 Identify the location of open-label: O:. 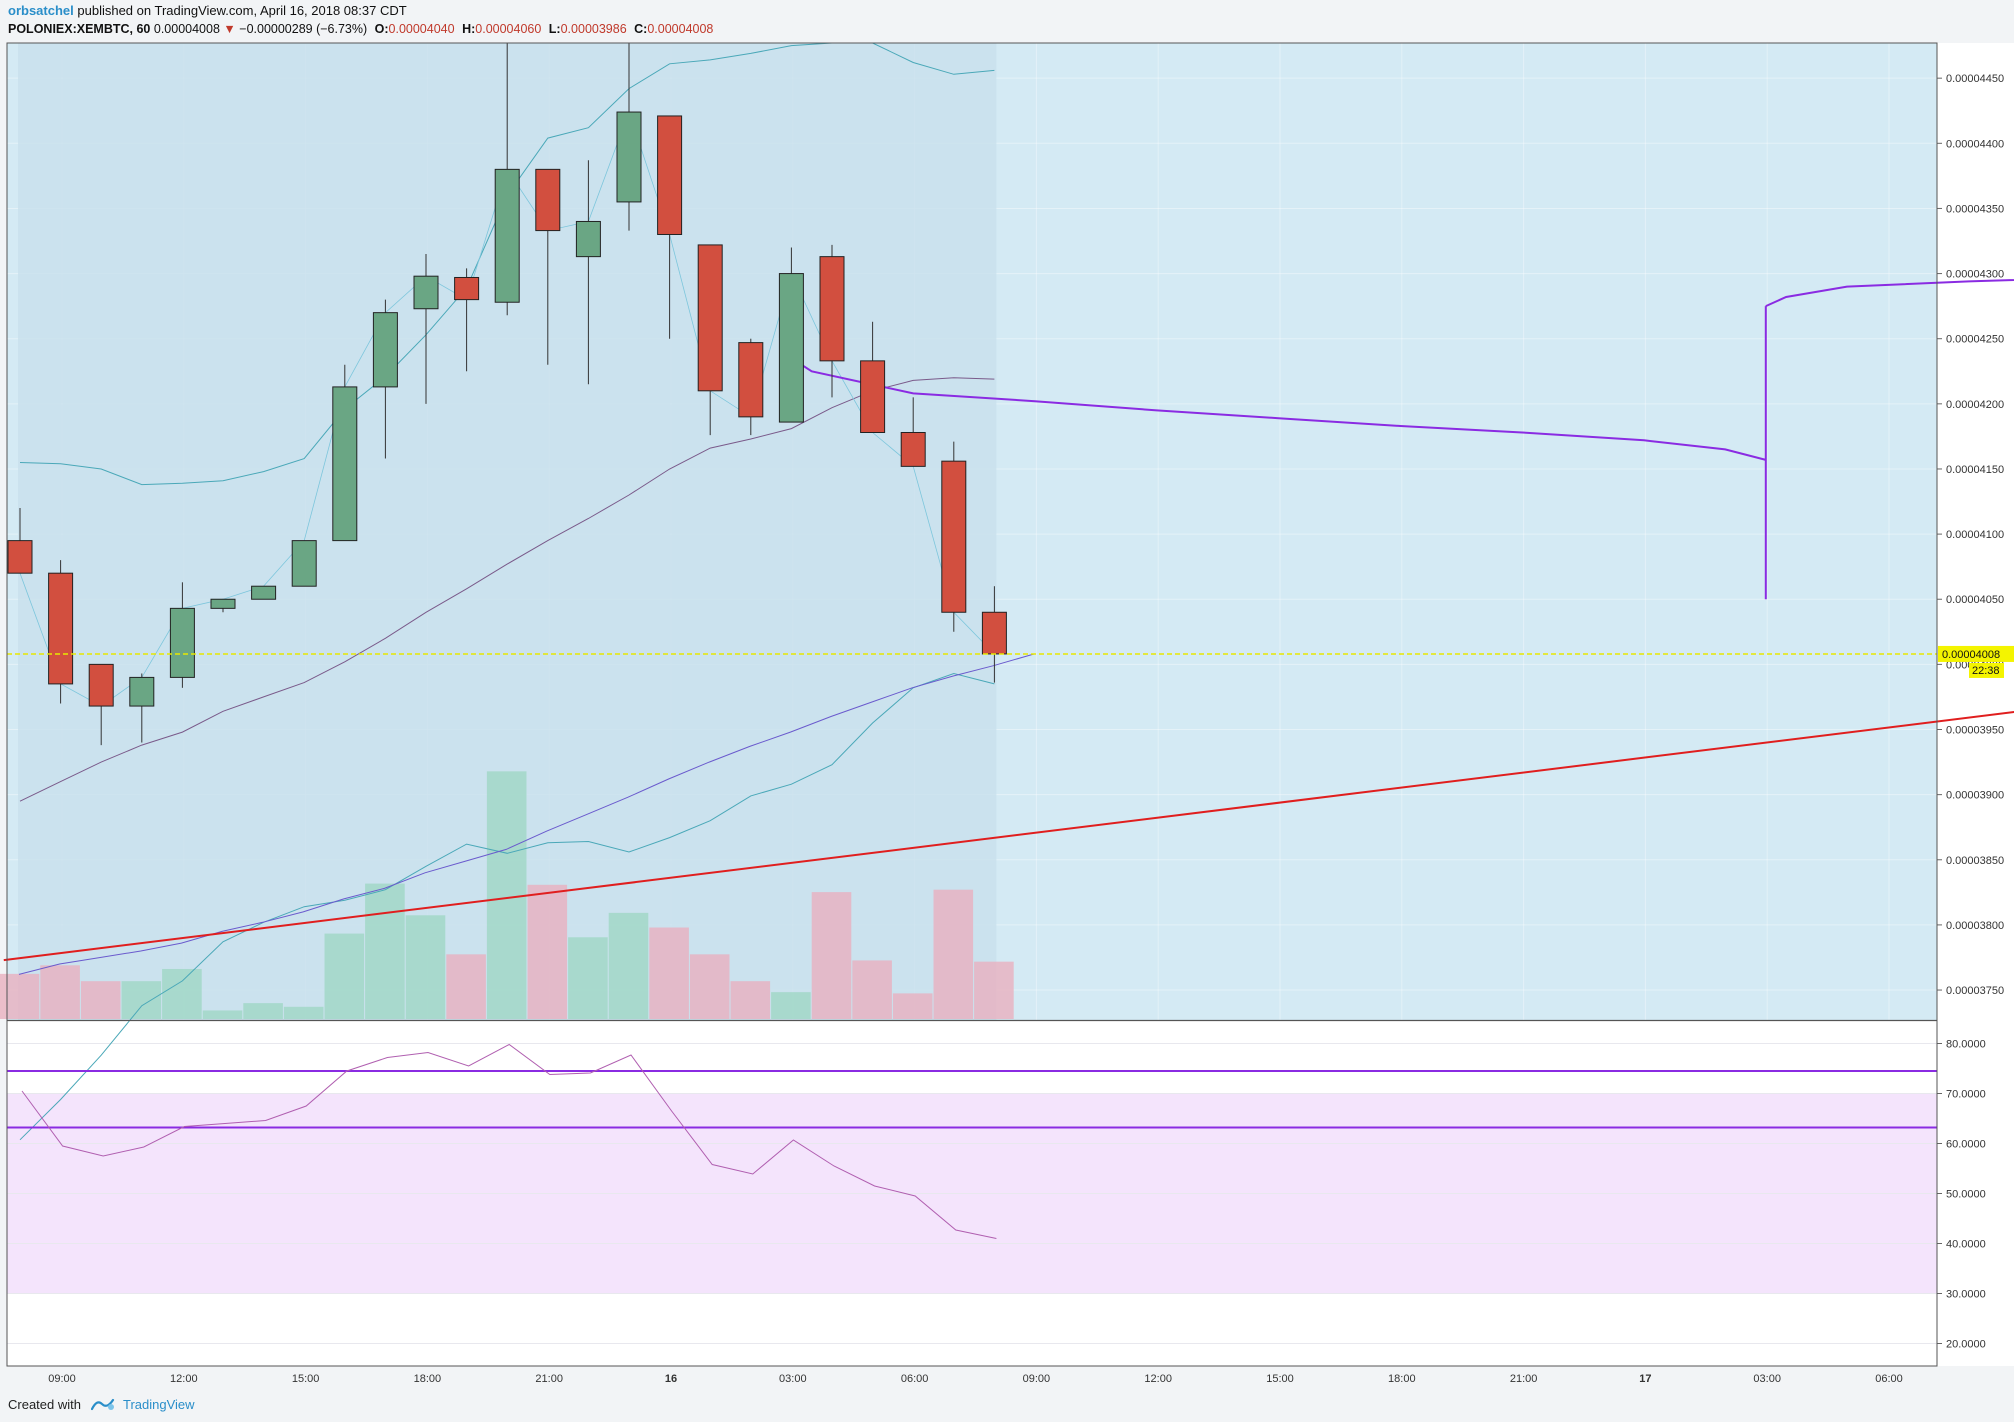
(381, 29).